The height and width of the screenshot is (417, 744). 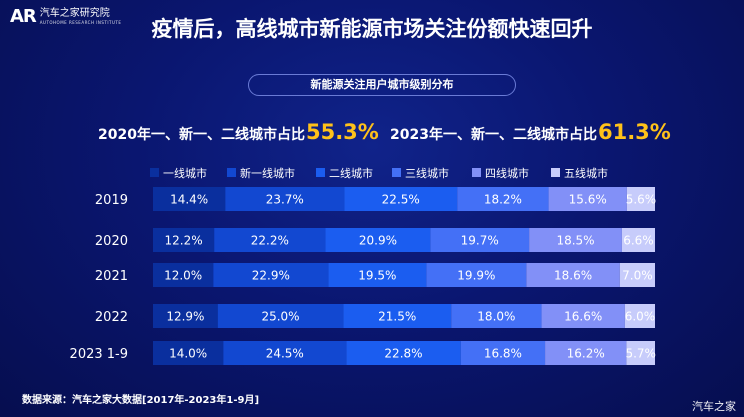 I want to click on data-label-3-5: 18.6%, so click(x=573, y=276).